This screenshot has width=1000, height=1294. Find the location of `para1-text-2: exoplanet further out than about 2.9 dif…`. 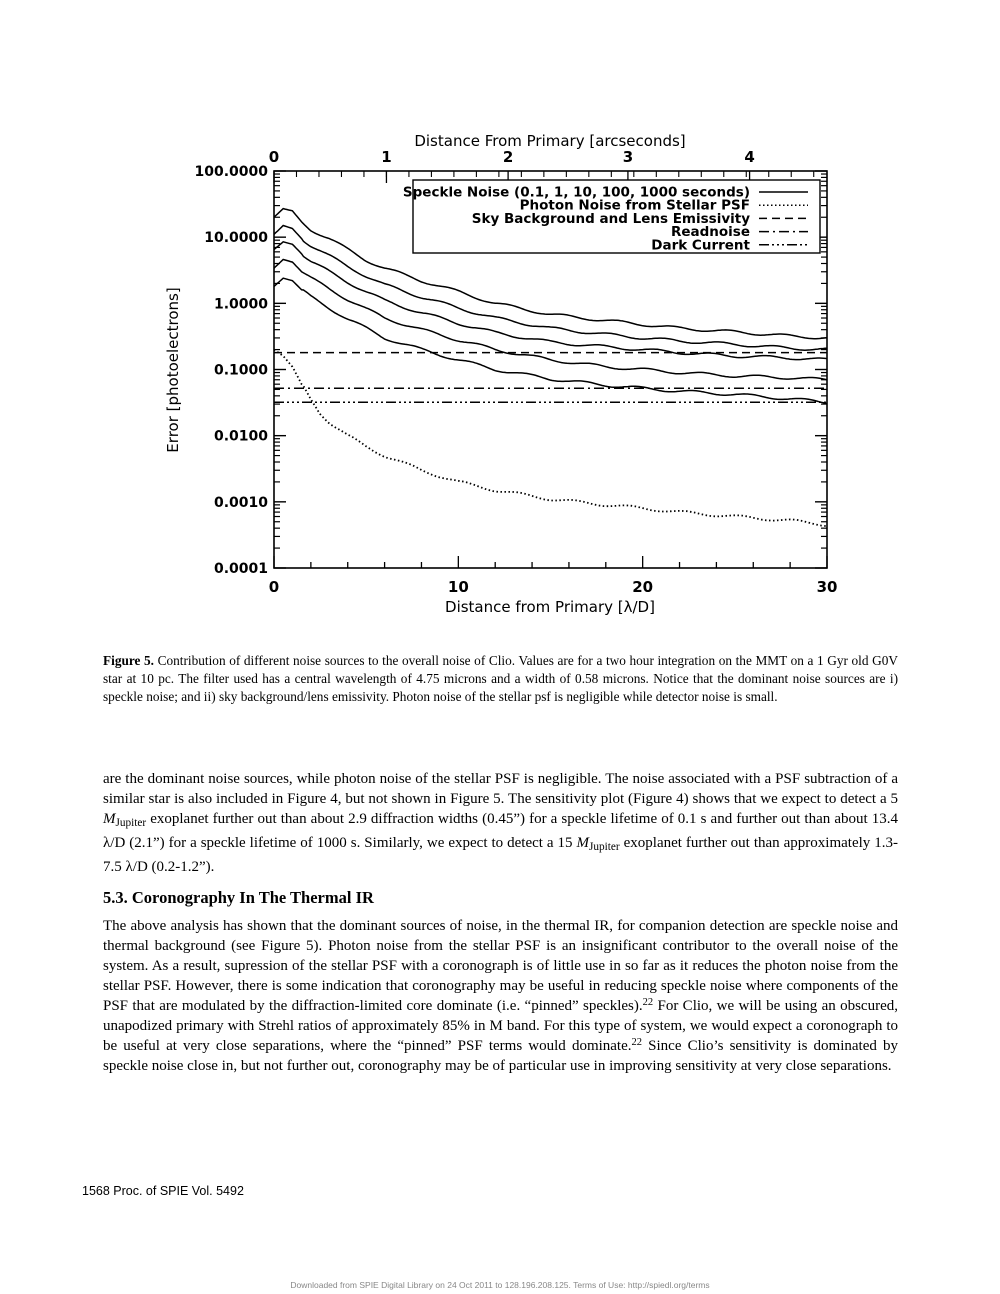

para1-text-2: exoplanet further out than about 2.9 dif… is located at coordinates (500, 831).